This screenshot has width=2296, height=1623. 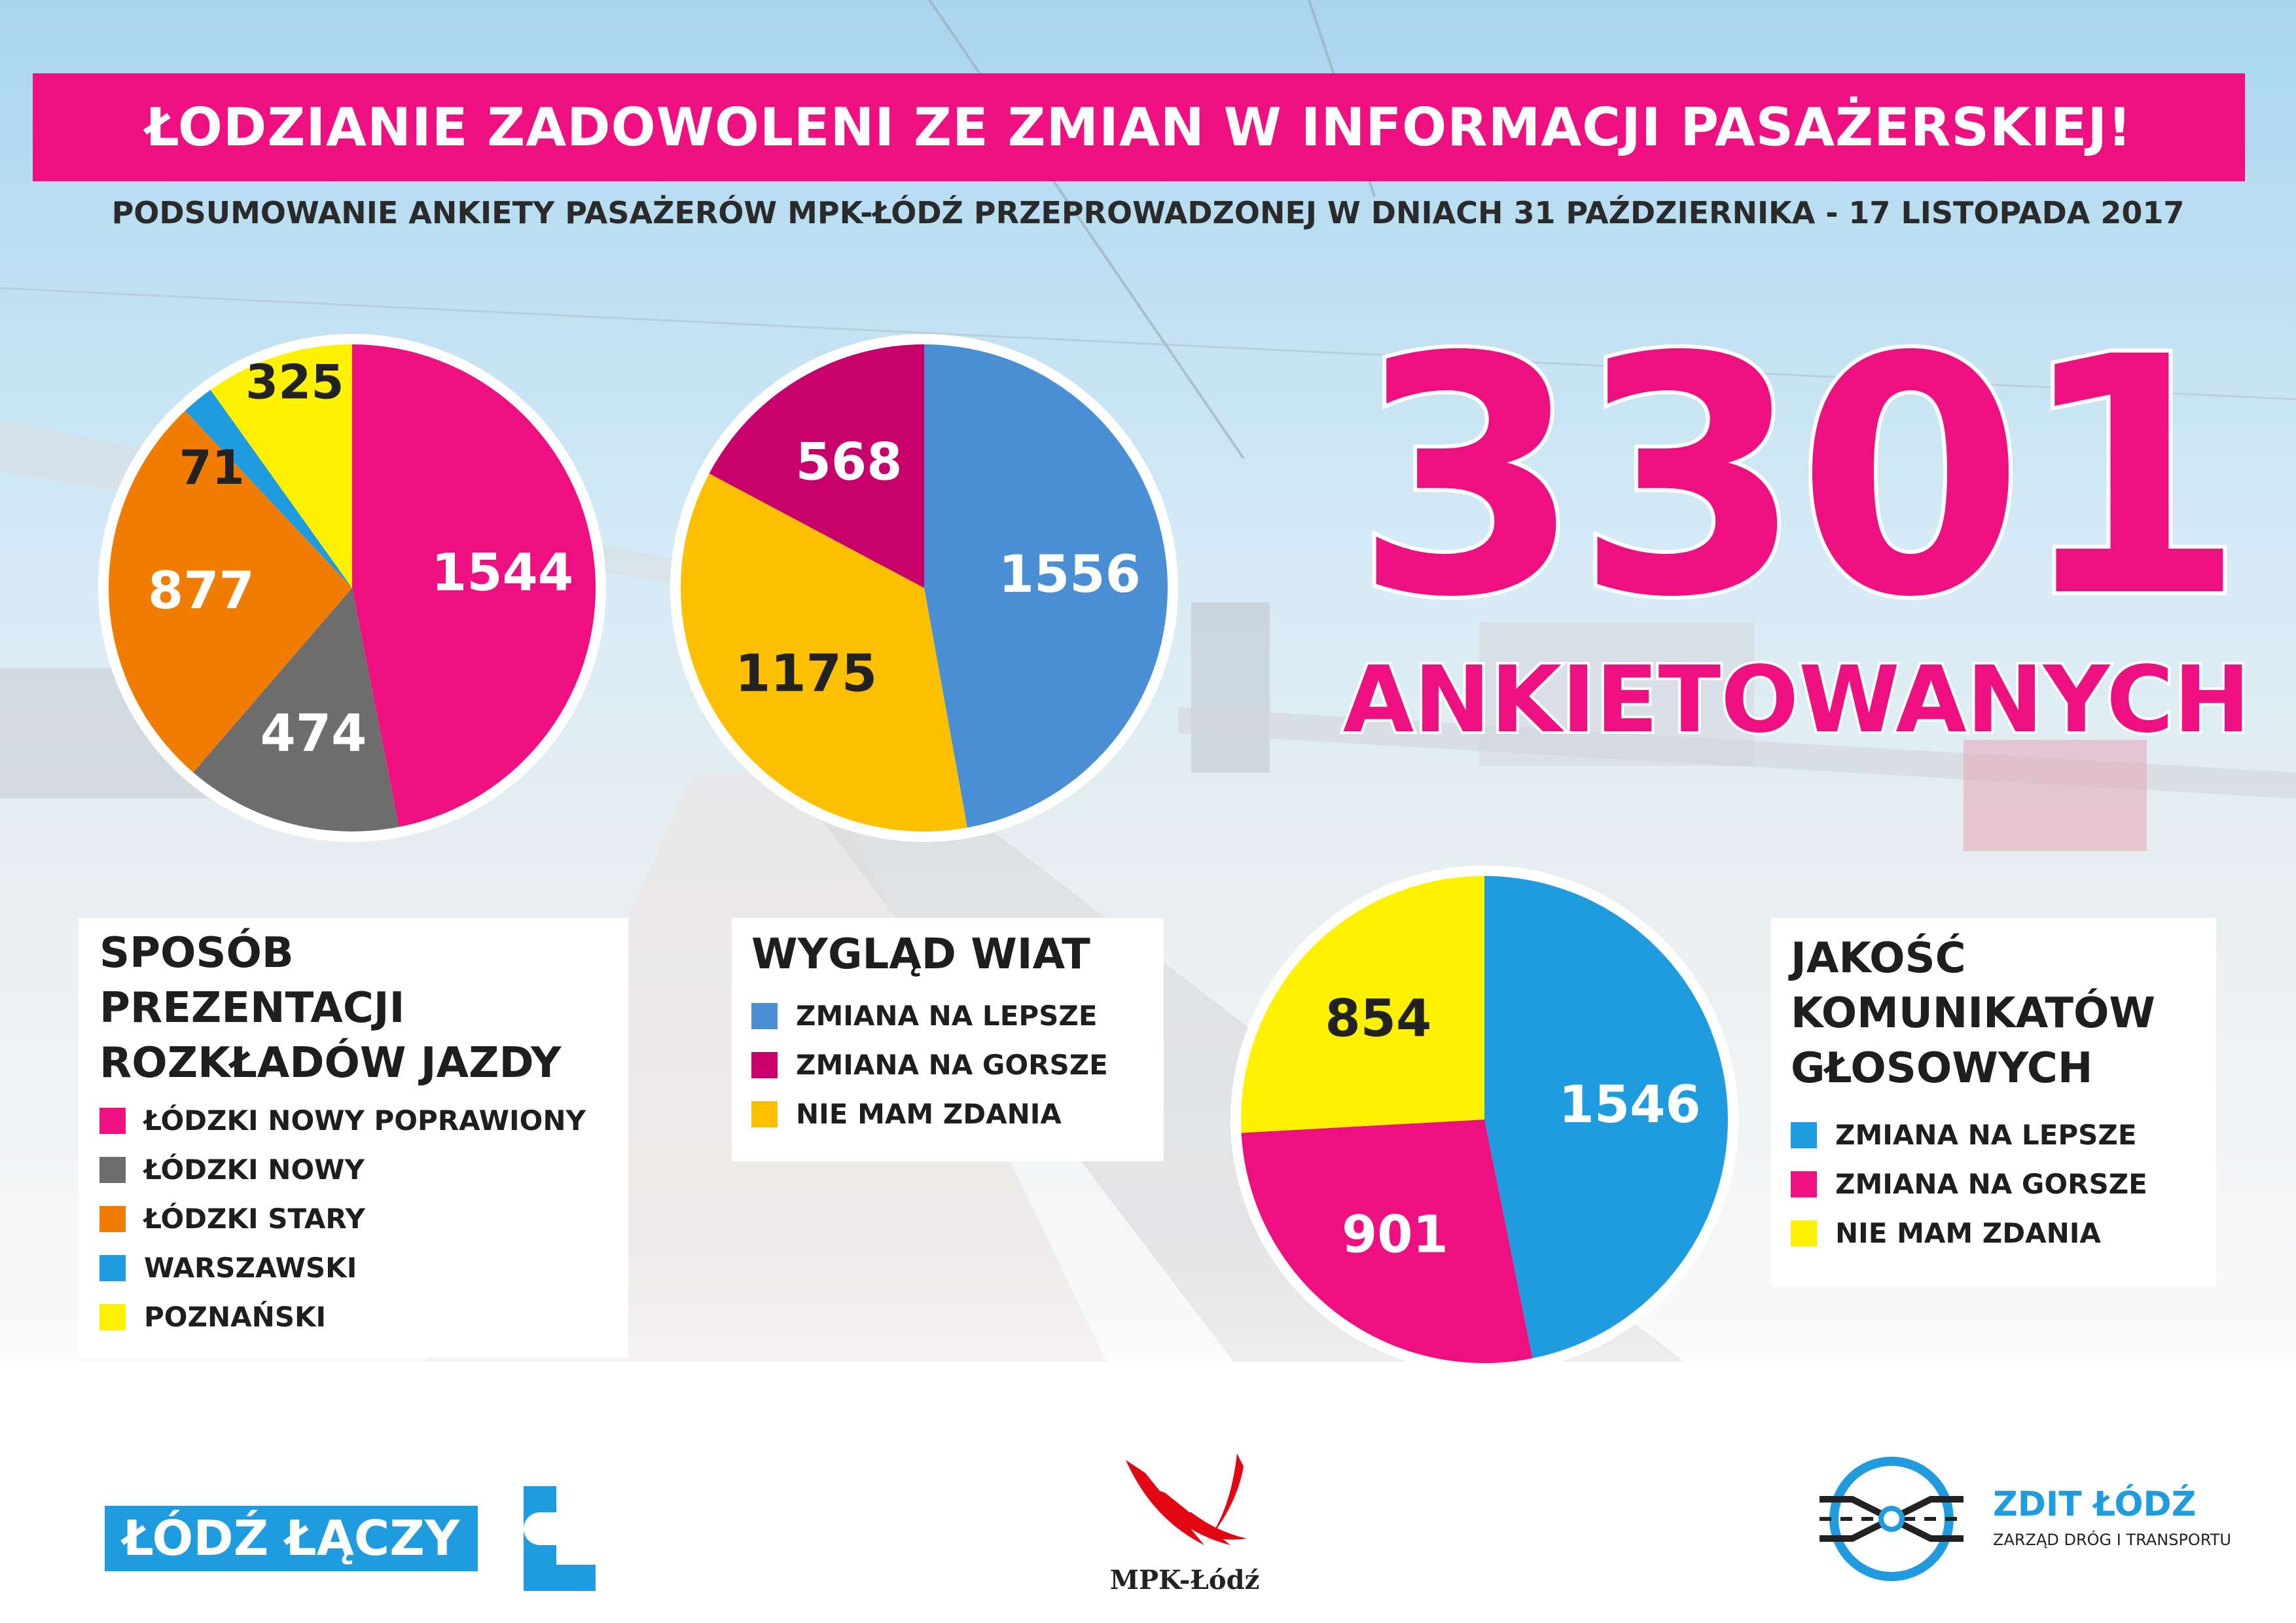 What do you see at coordinates (252, 1008) in the screenshot?
I see `legend-title-1-line-2: PREZENTACJI` at bounding box center [252, 1008].